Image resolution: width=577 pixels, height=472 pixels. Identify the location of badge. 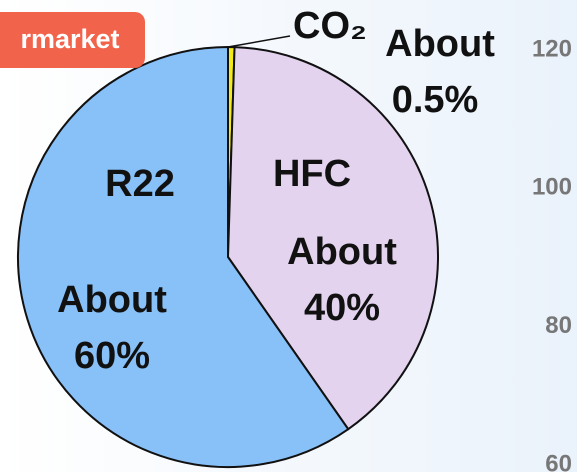
(72, 40).